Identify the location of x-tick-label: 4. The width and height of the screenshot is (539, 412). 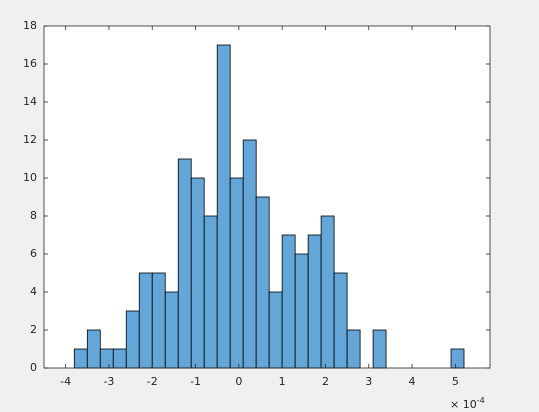
(412, 381).